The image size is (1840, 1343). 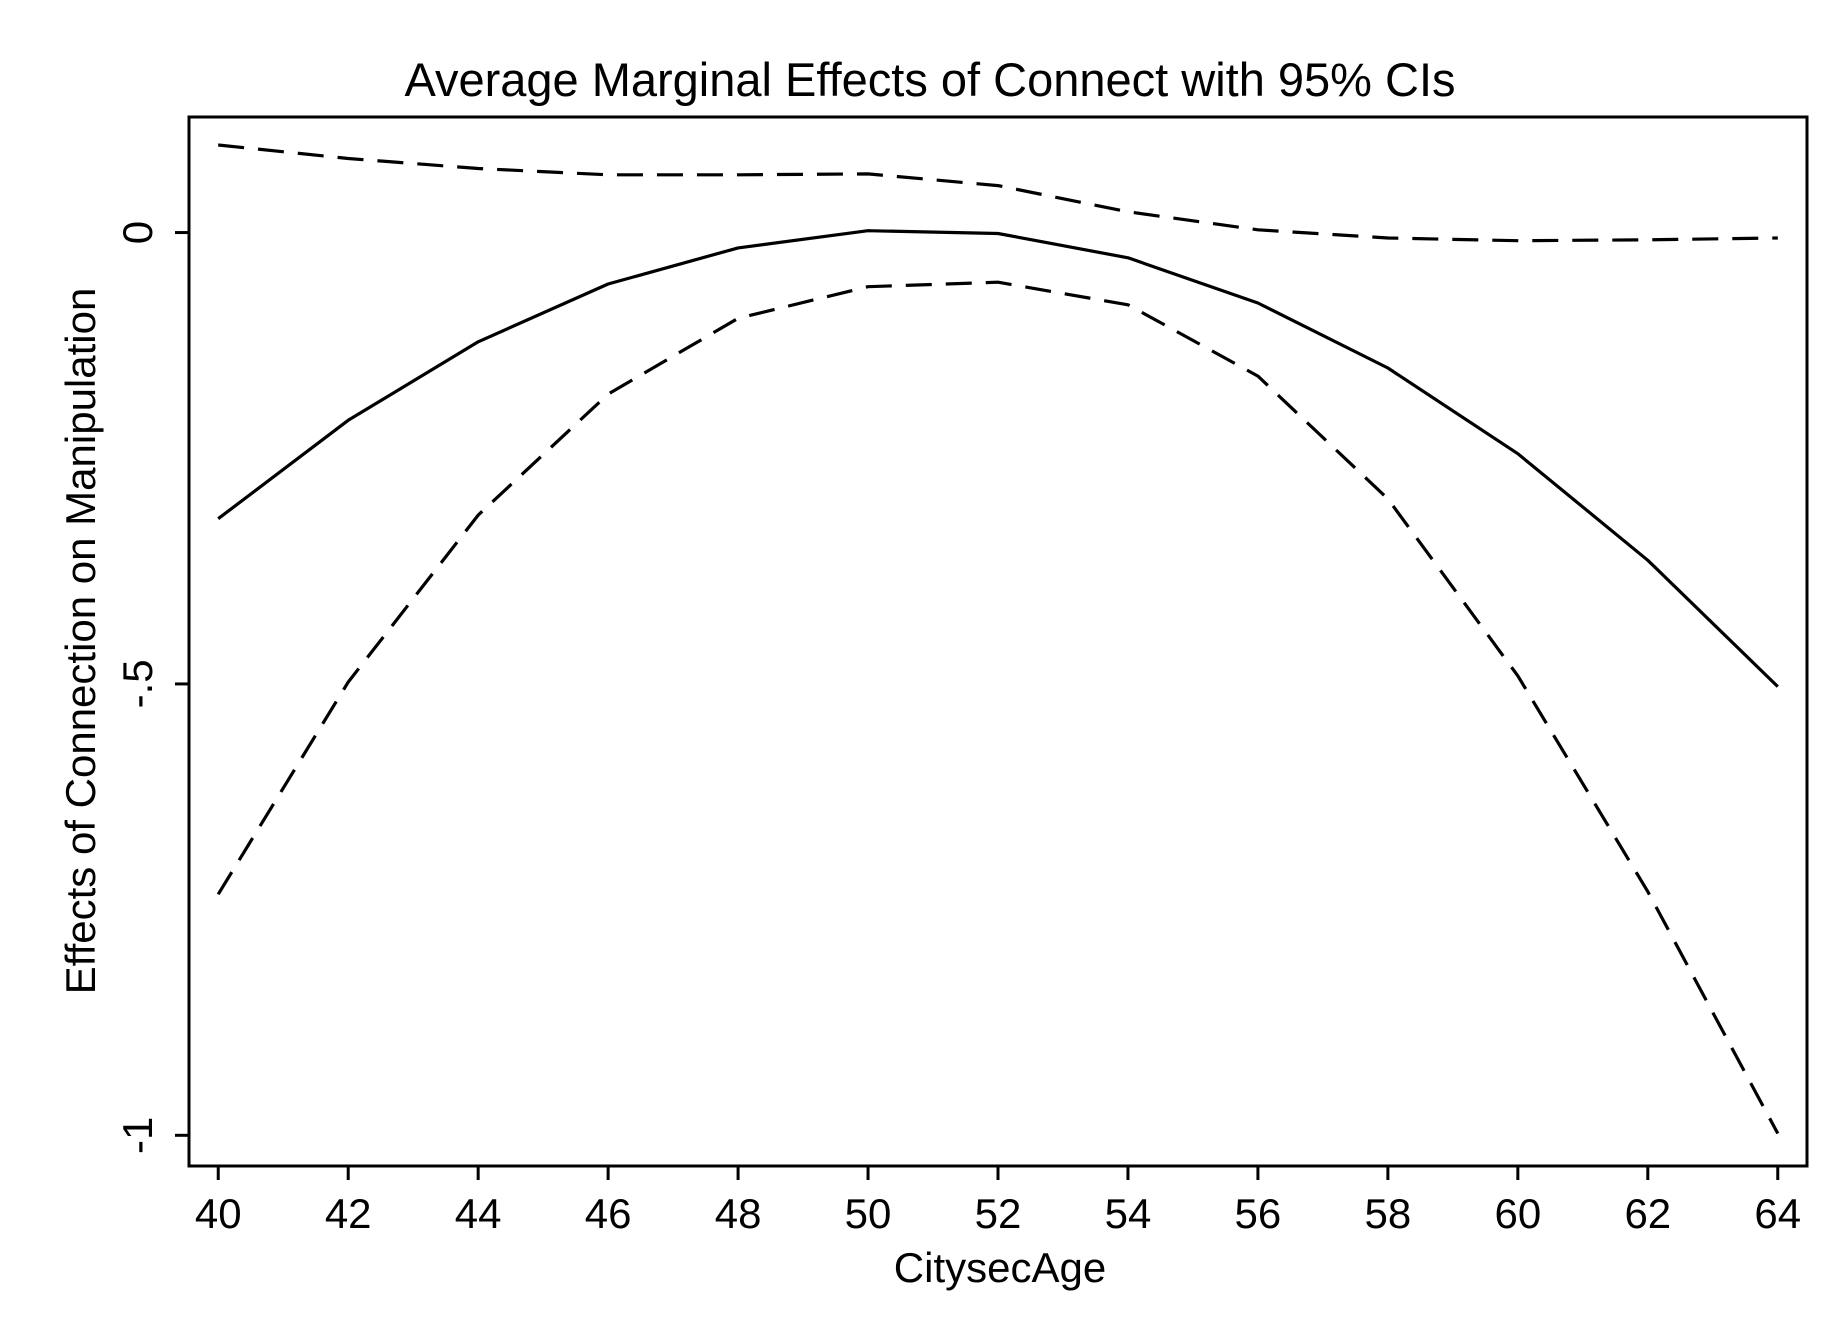 What do you see at coordinates (348, 1213) in the screenshot?
I see `x-tick-label: 42` at bounding box center [348, 1213].